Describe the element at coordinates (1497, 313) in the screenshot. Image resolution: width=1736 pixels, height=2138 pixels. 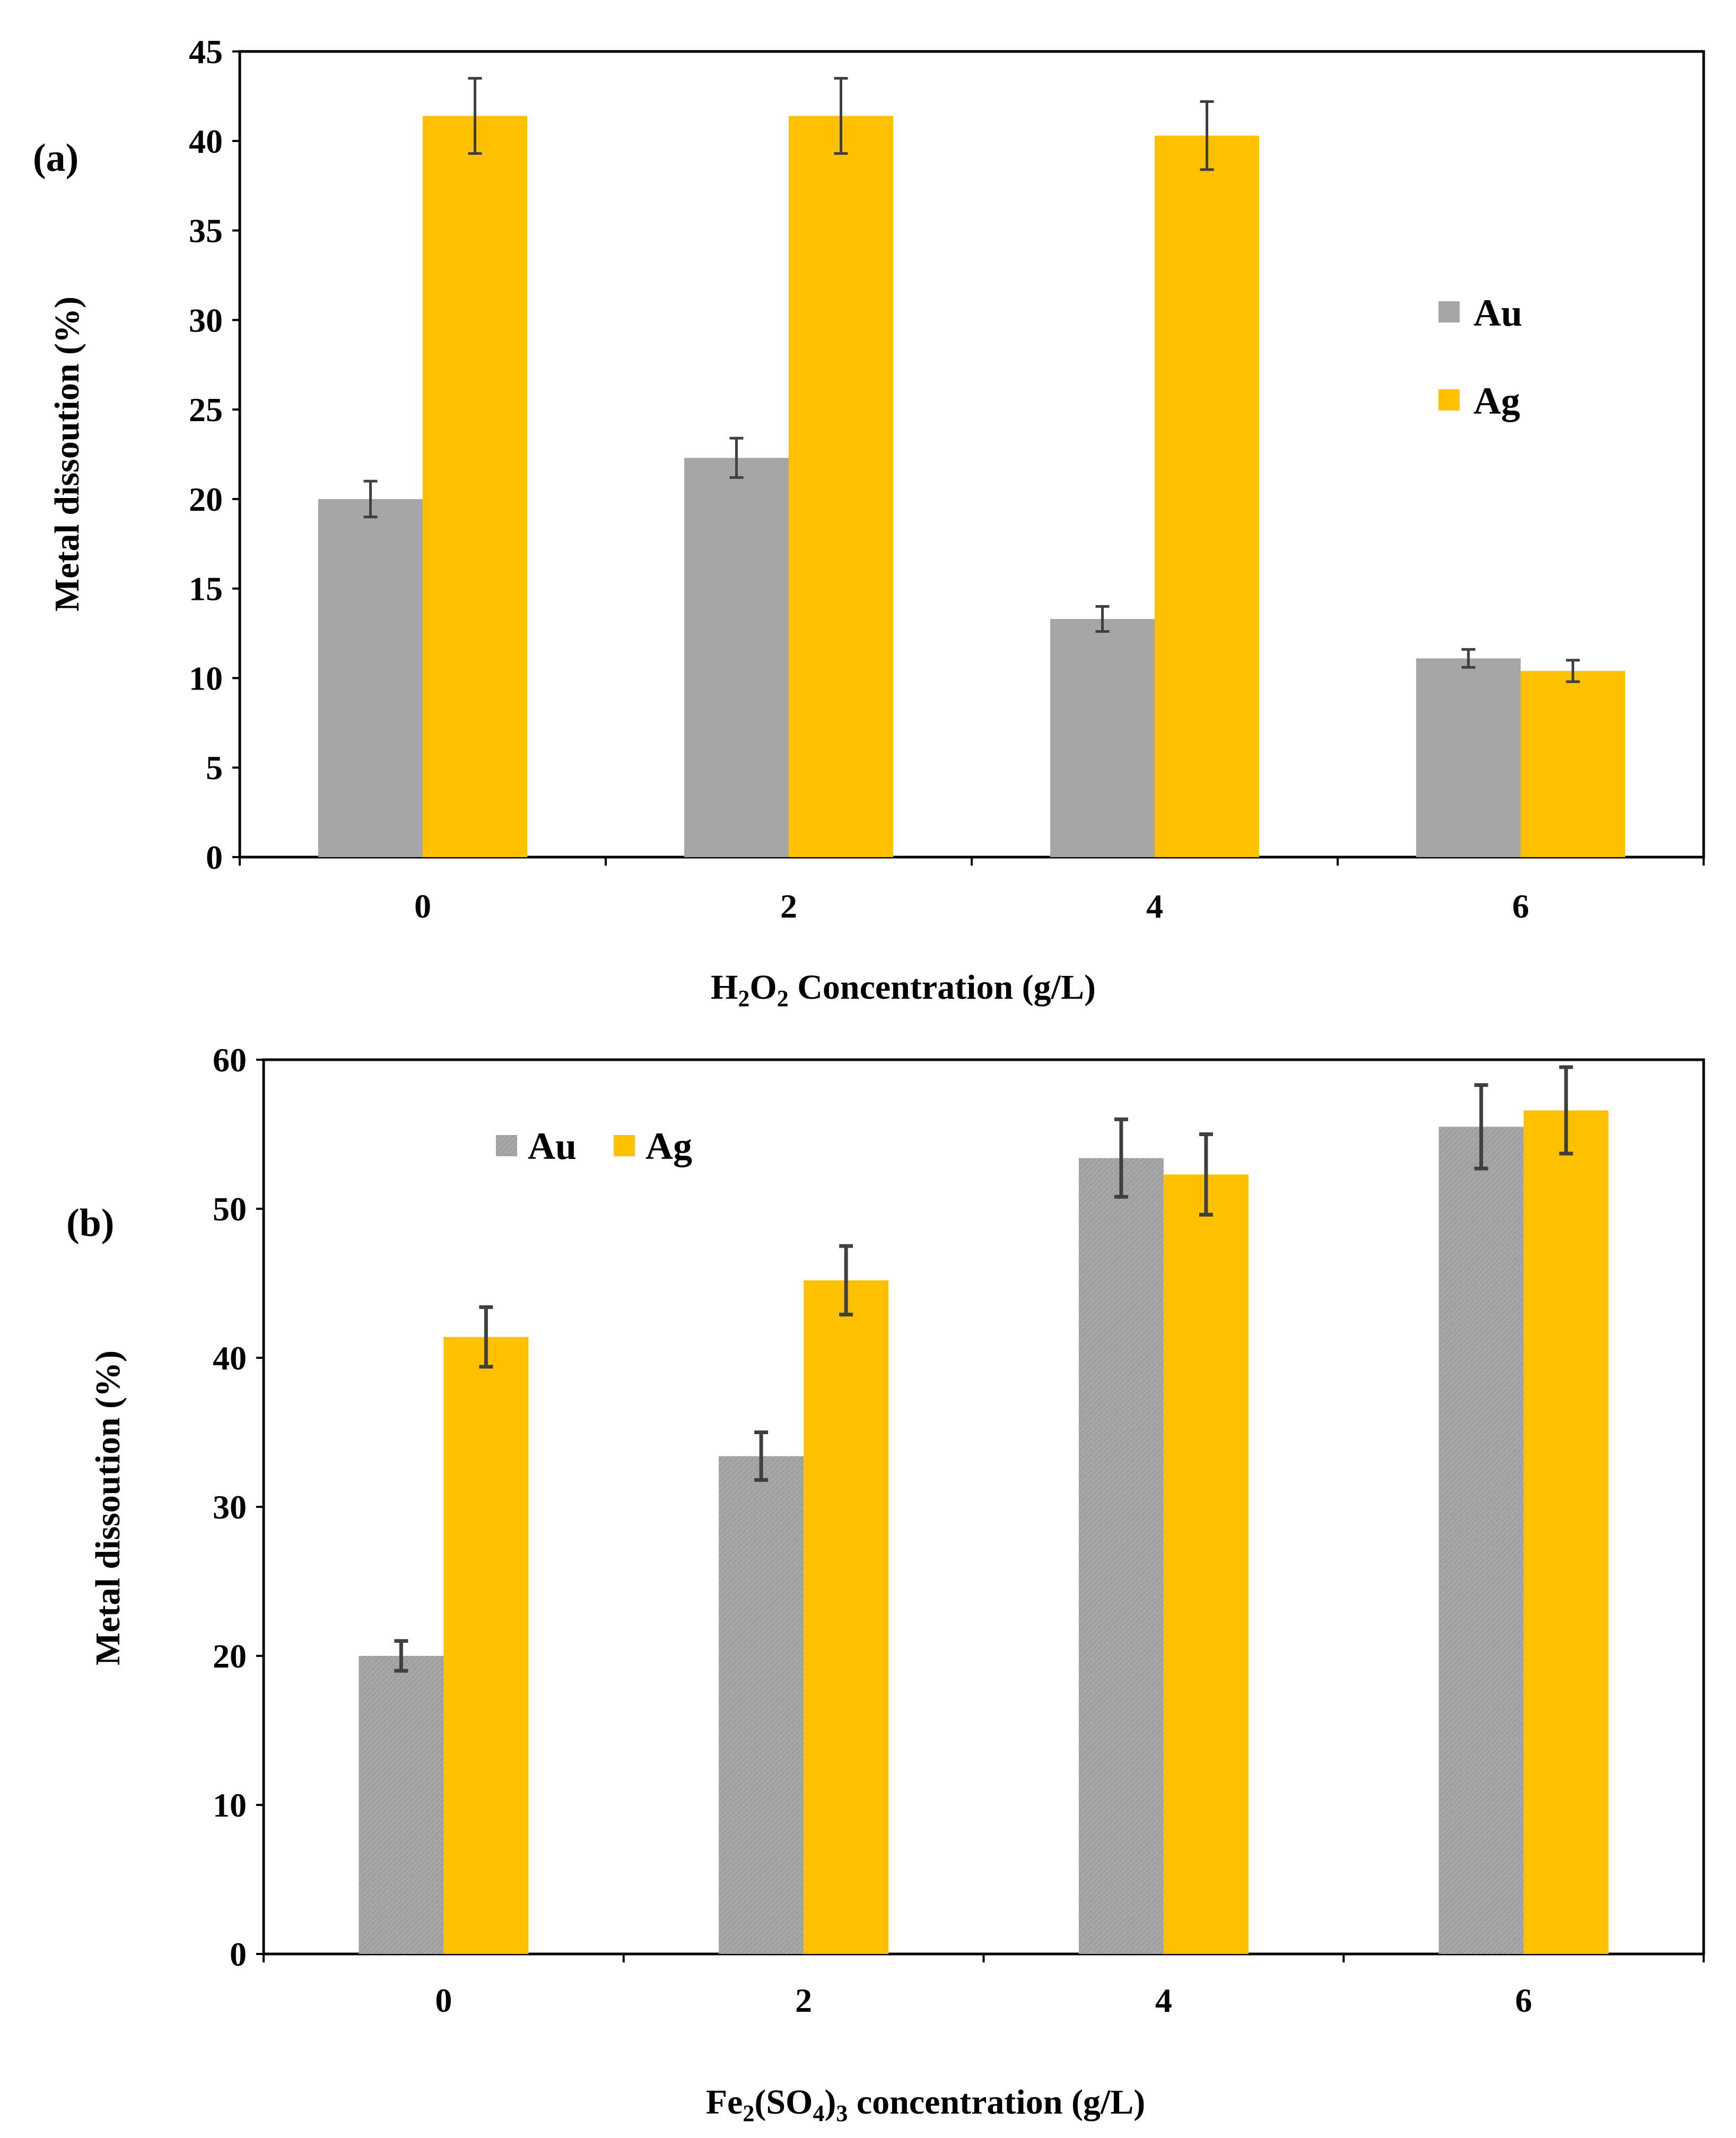
I see `legend-a-au-label: Au` at that location.